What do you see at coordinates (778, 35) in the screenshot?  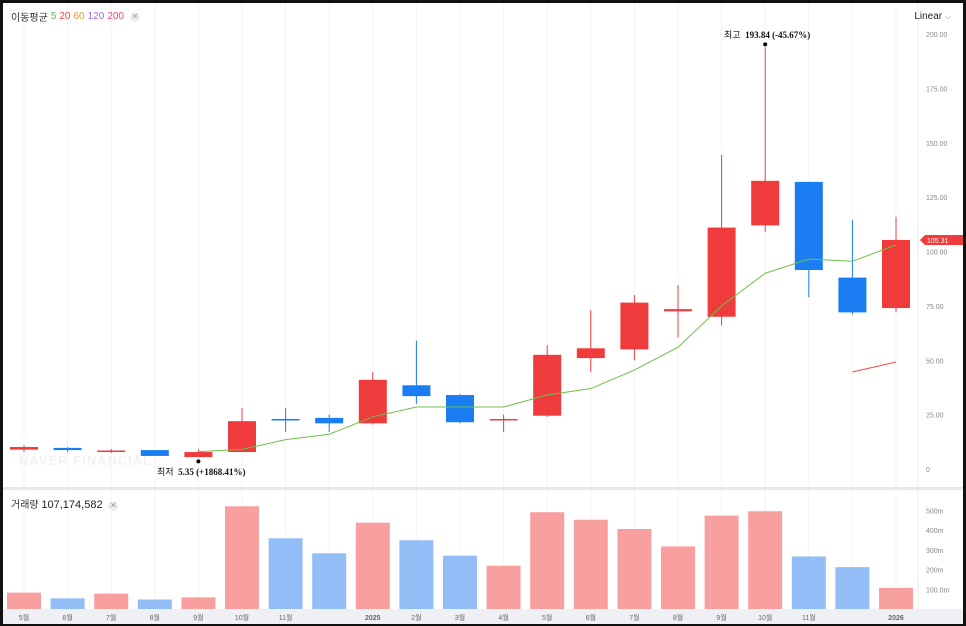 I see `high-value: 193.84 (-45.67%)` at bounding box center [778, 35].